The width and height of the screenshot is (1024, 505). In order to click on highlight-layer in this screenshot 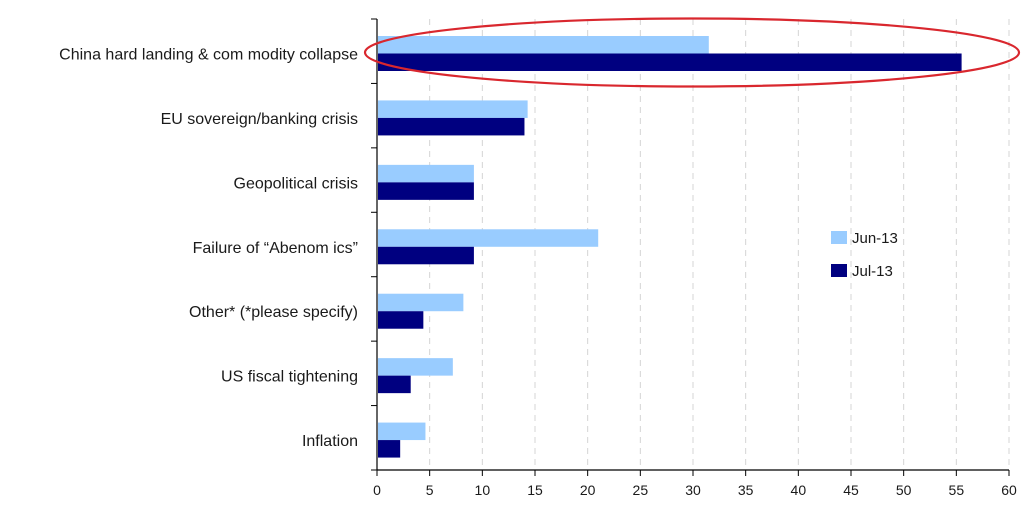, I will do `click(692, 52)`.